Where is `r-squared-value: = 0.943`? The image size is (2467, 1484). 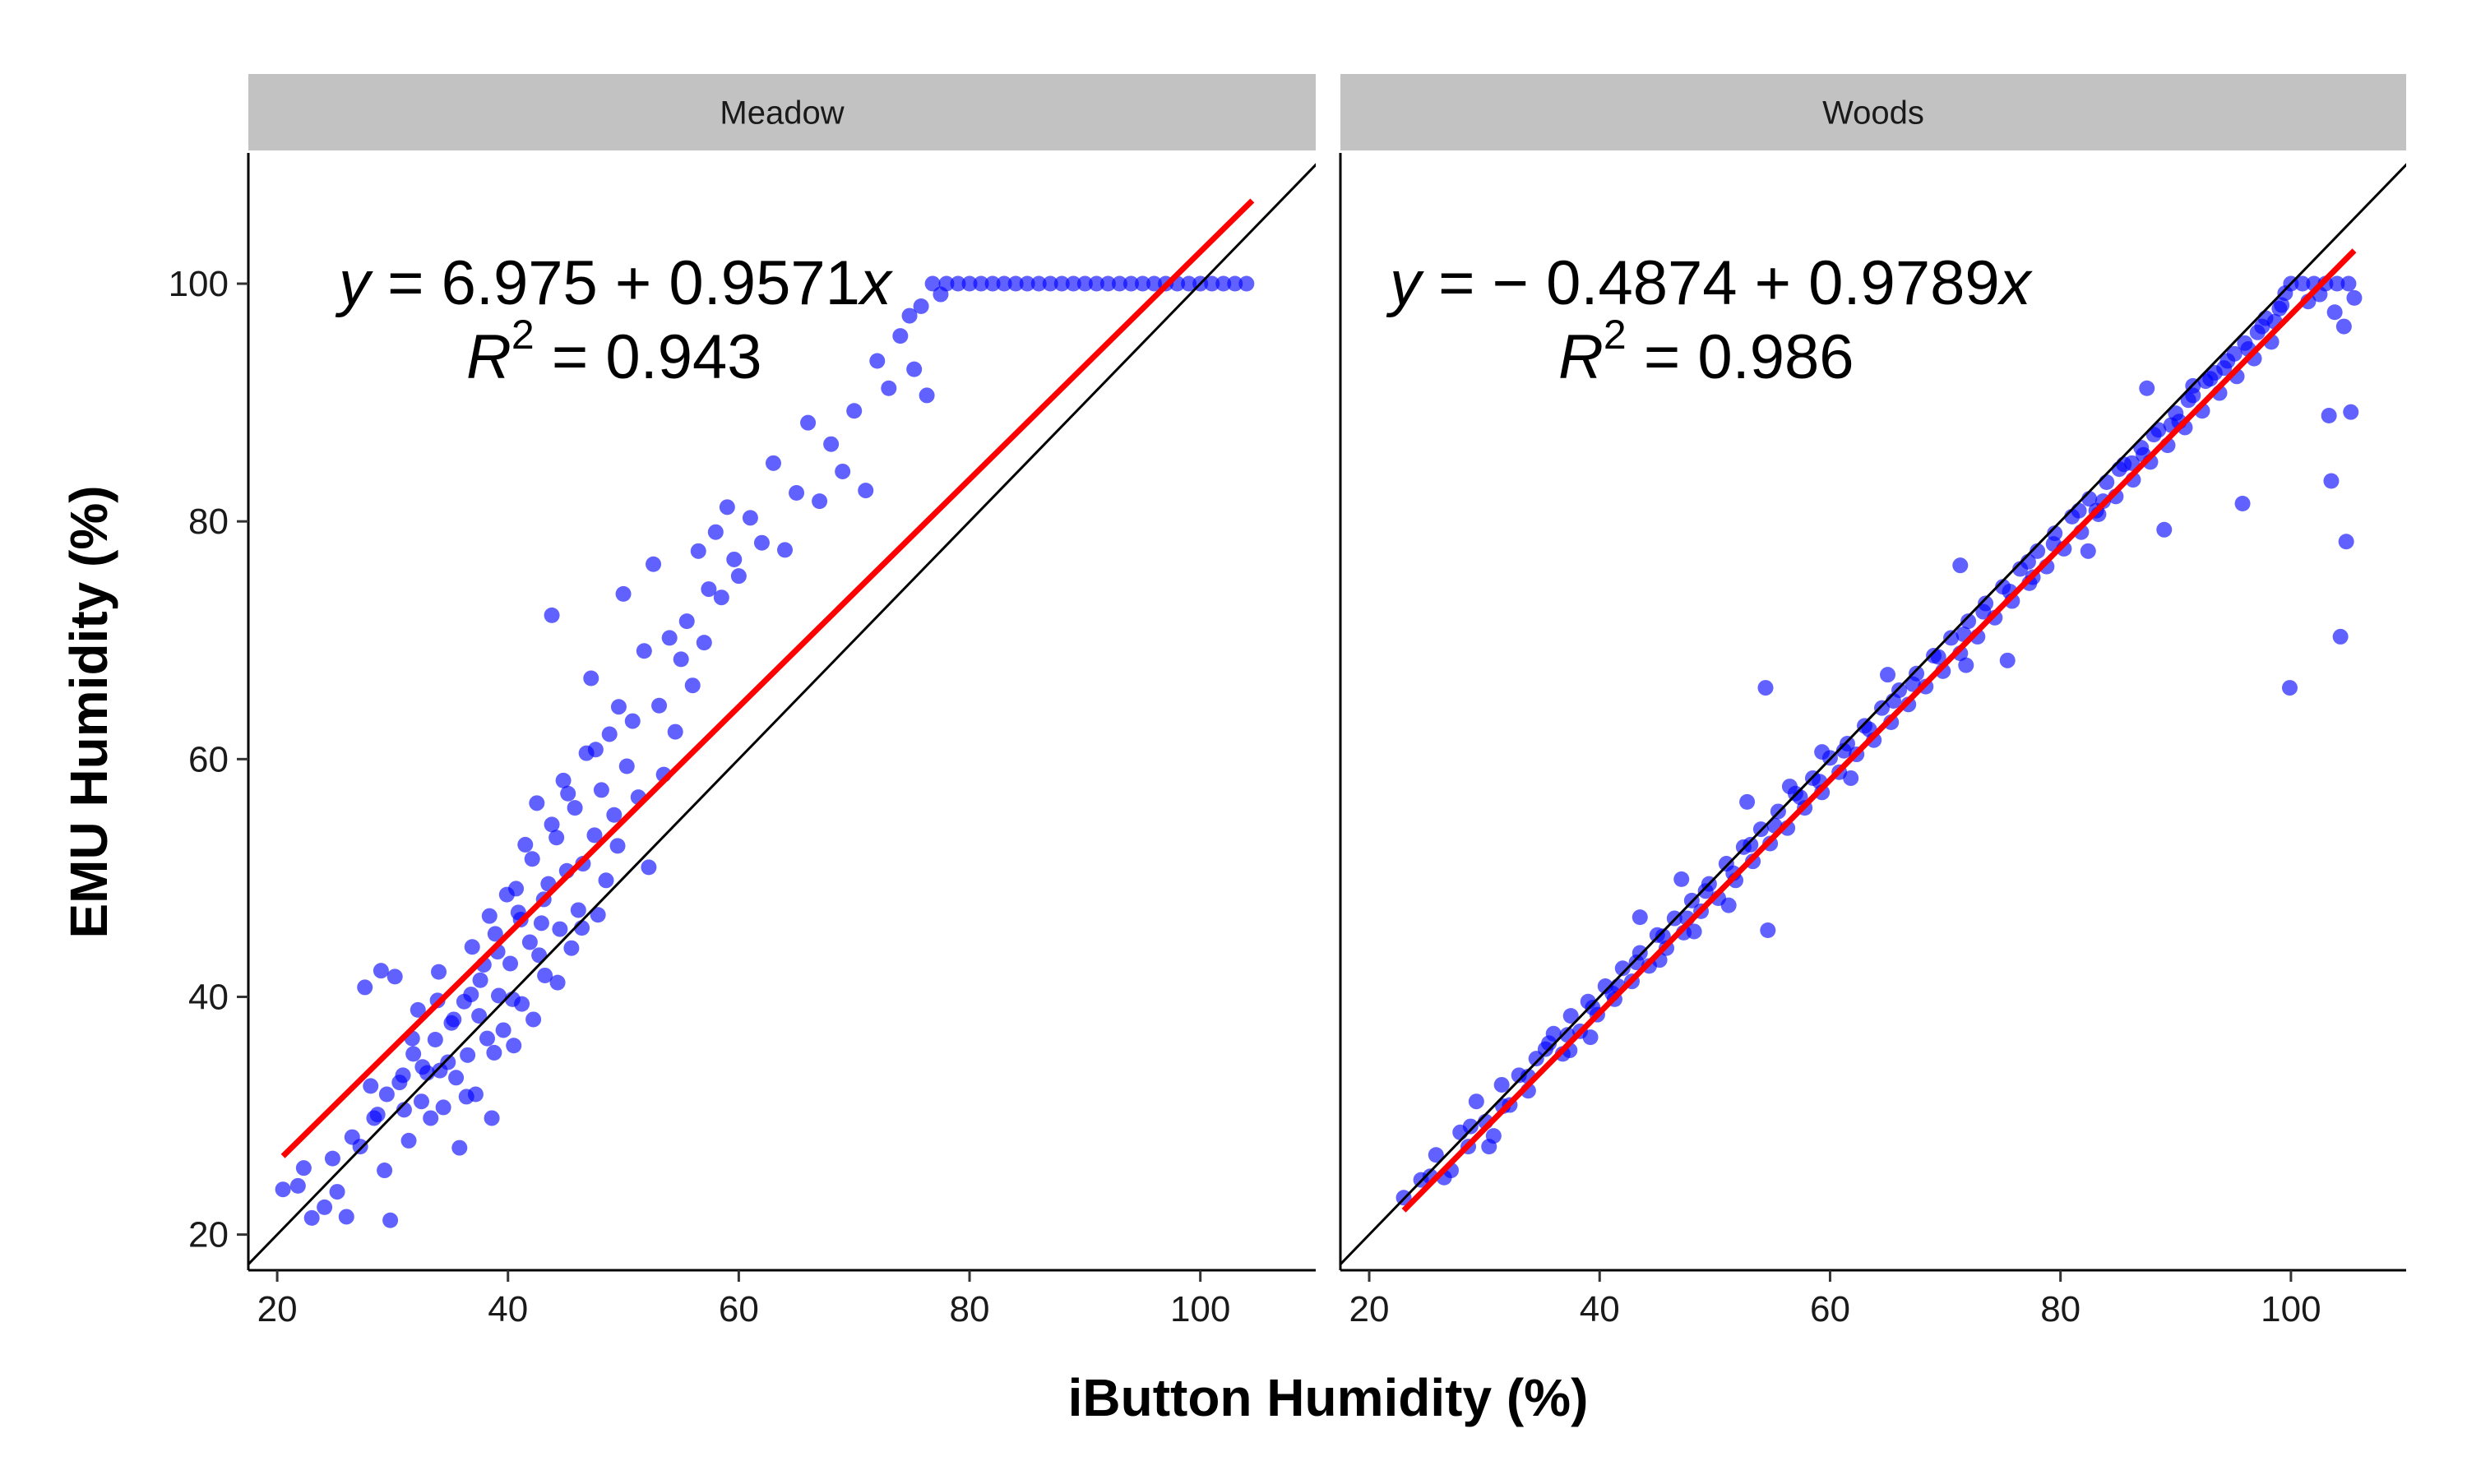
r-squared-value: = 0.943 is located at coordinates (648, 357).